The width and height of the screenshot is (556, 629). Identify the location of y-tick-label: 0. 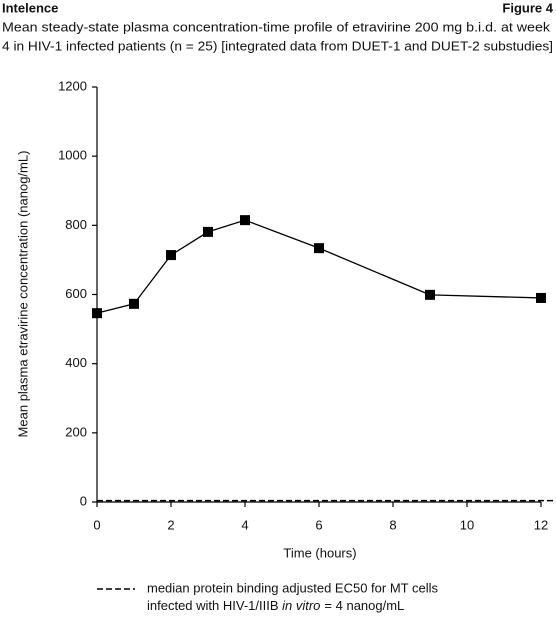
(83, 500).